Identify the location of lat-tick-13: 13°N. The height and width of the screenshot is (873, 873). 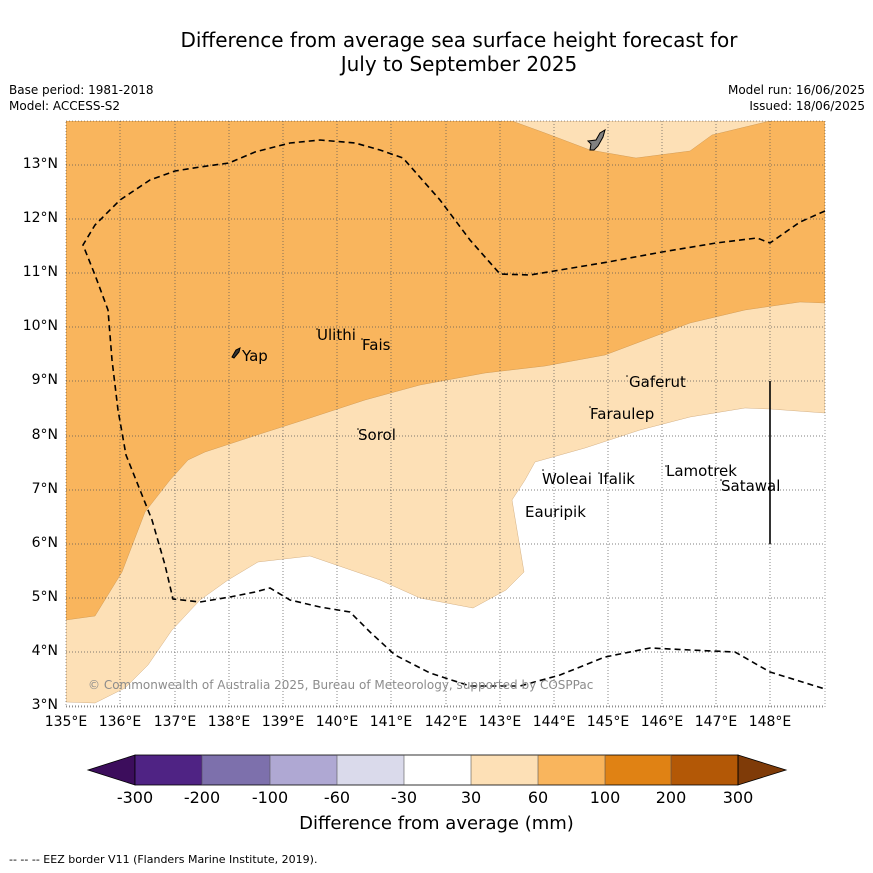
(40, 164).